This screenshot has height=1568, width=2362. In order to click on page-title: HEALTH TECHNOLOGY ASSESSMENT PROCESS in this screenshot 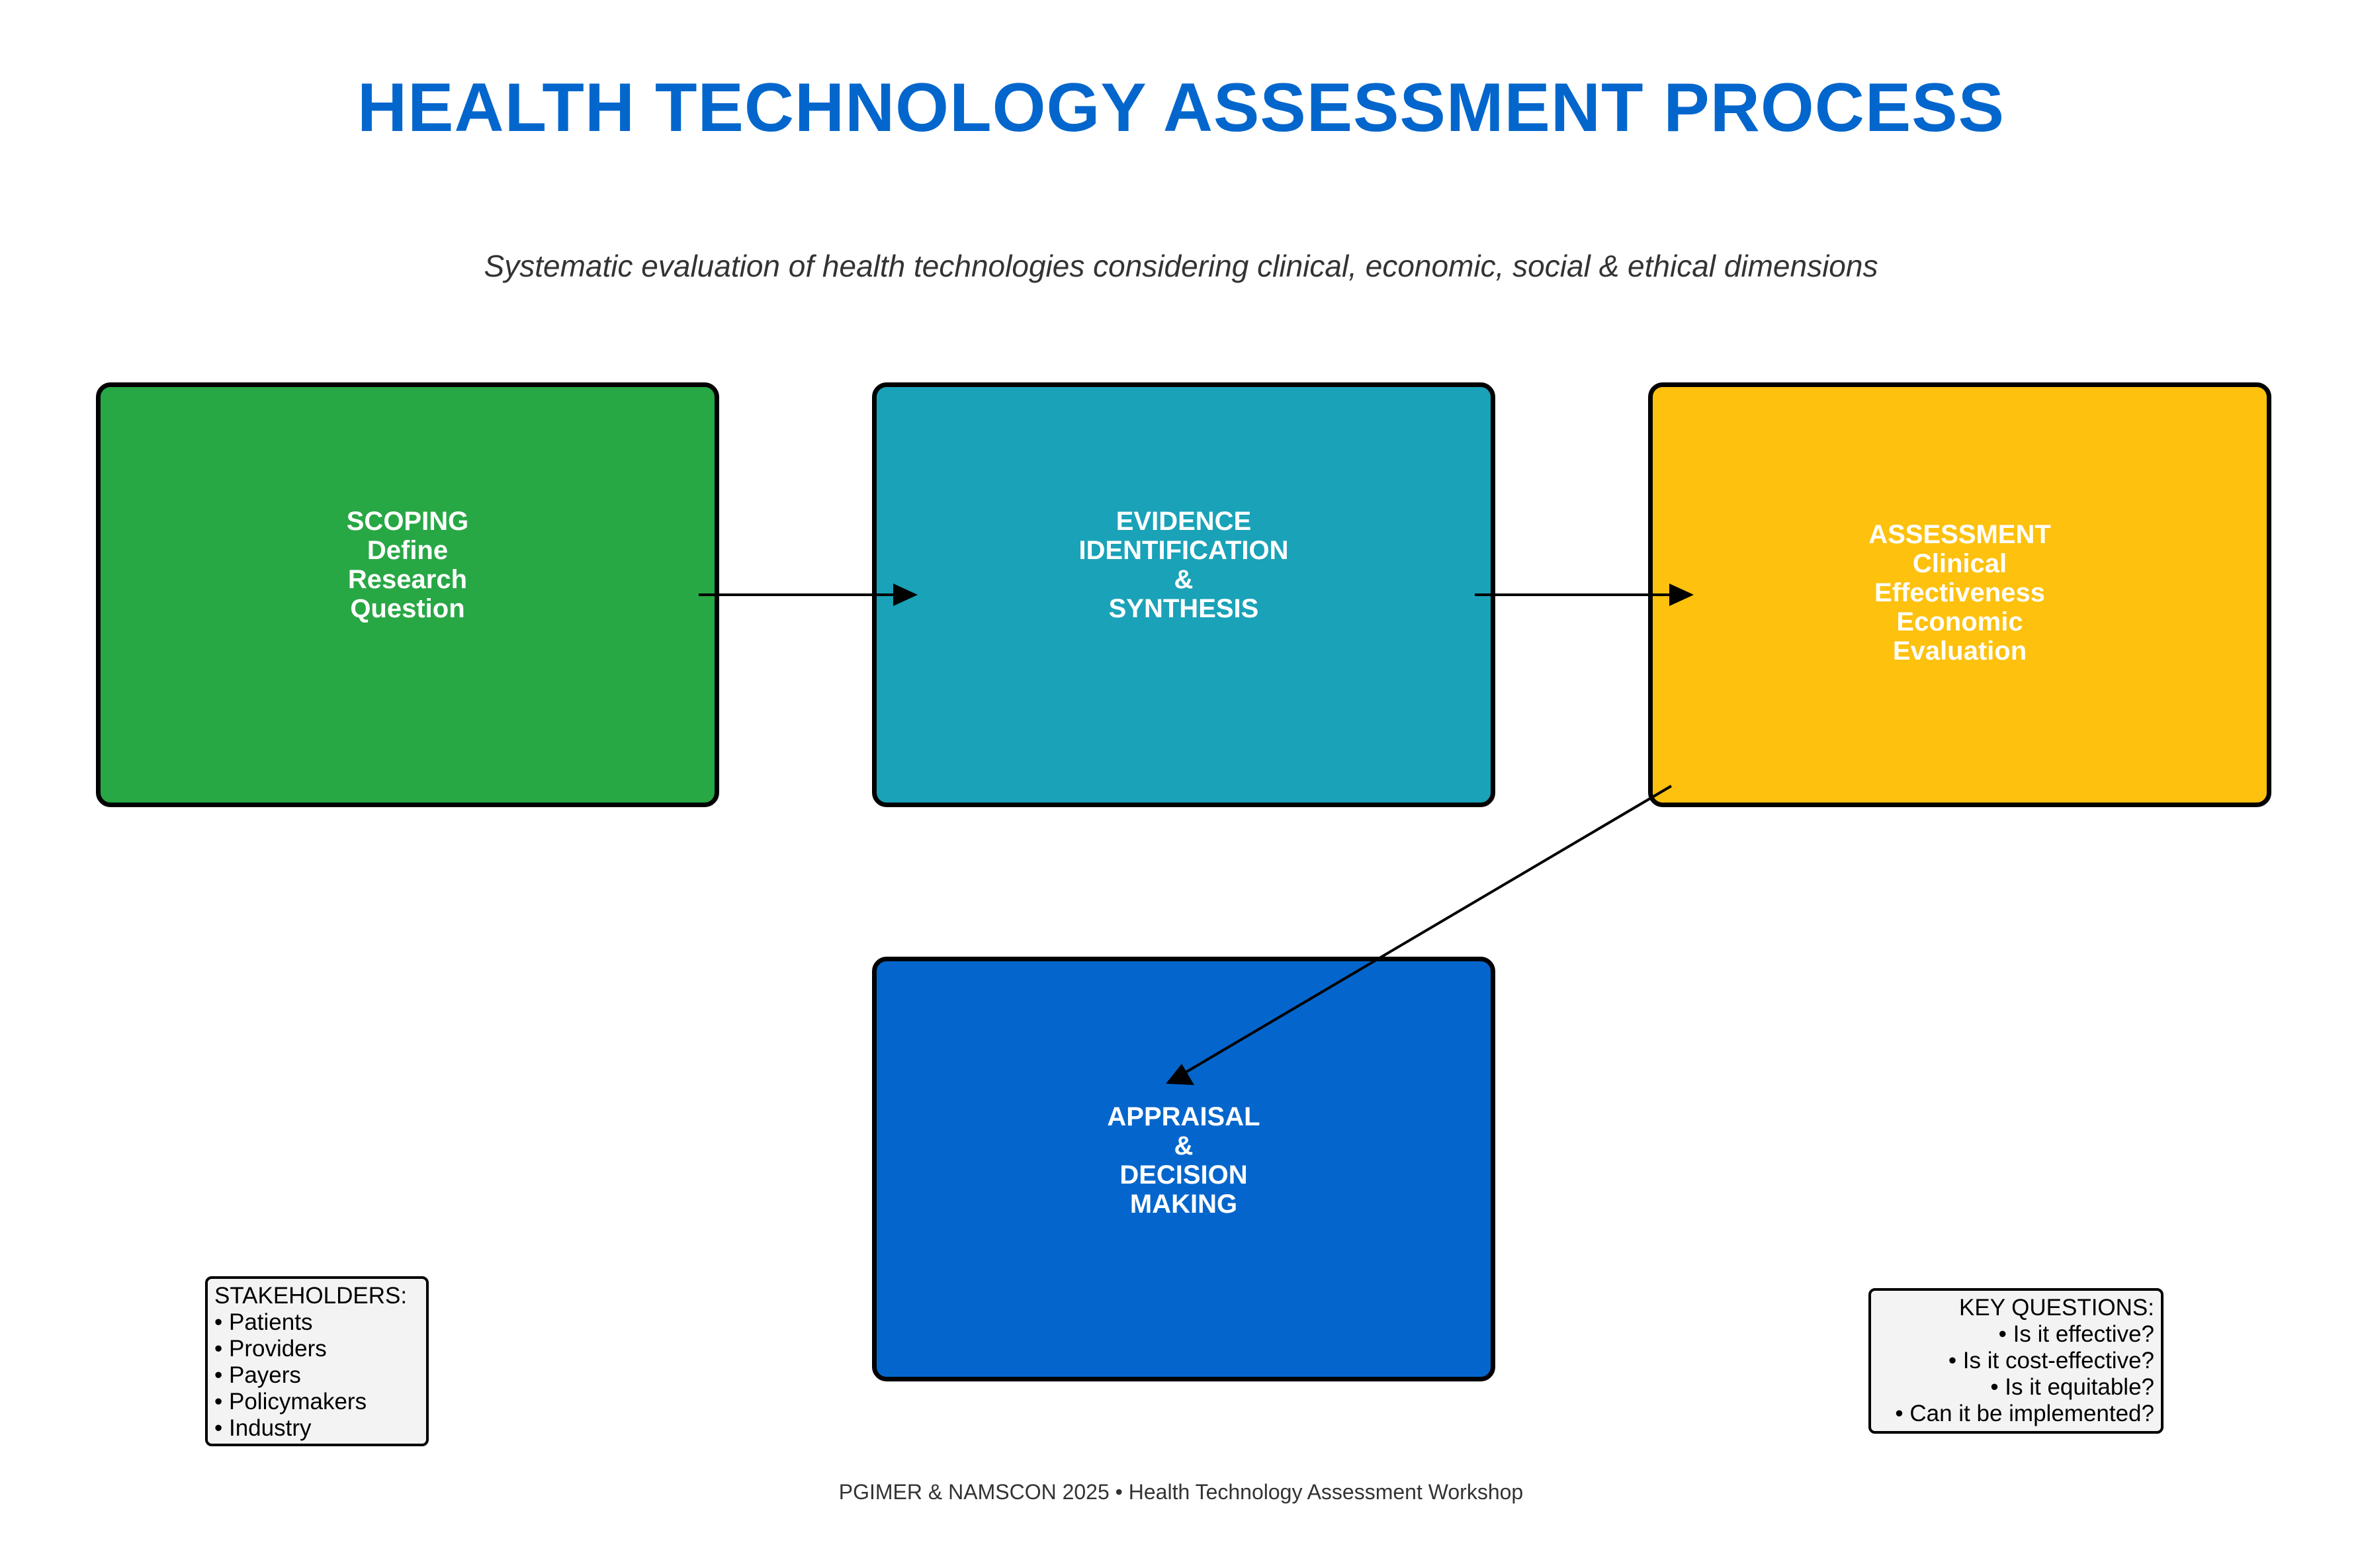, I will do `click(1181, 107)`.